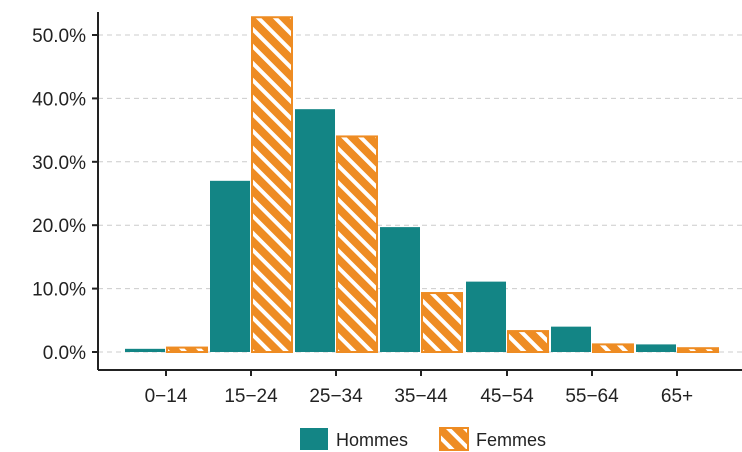 This screenshot has height=452, width=742. Describe the element at coordinates (59, 226) in the screenshot. I see `y-tick-label: 20.0%` at that location.